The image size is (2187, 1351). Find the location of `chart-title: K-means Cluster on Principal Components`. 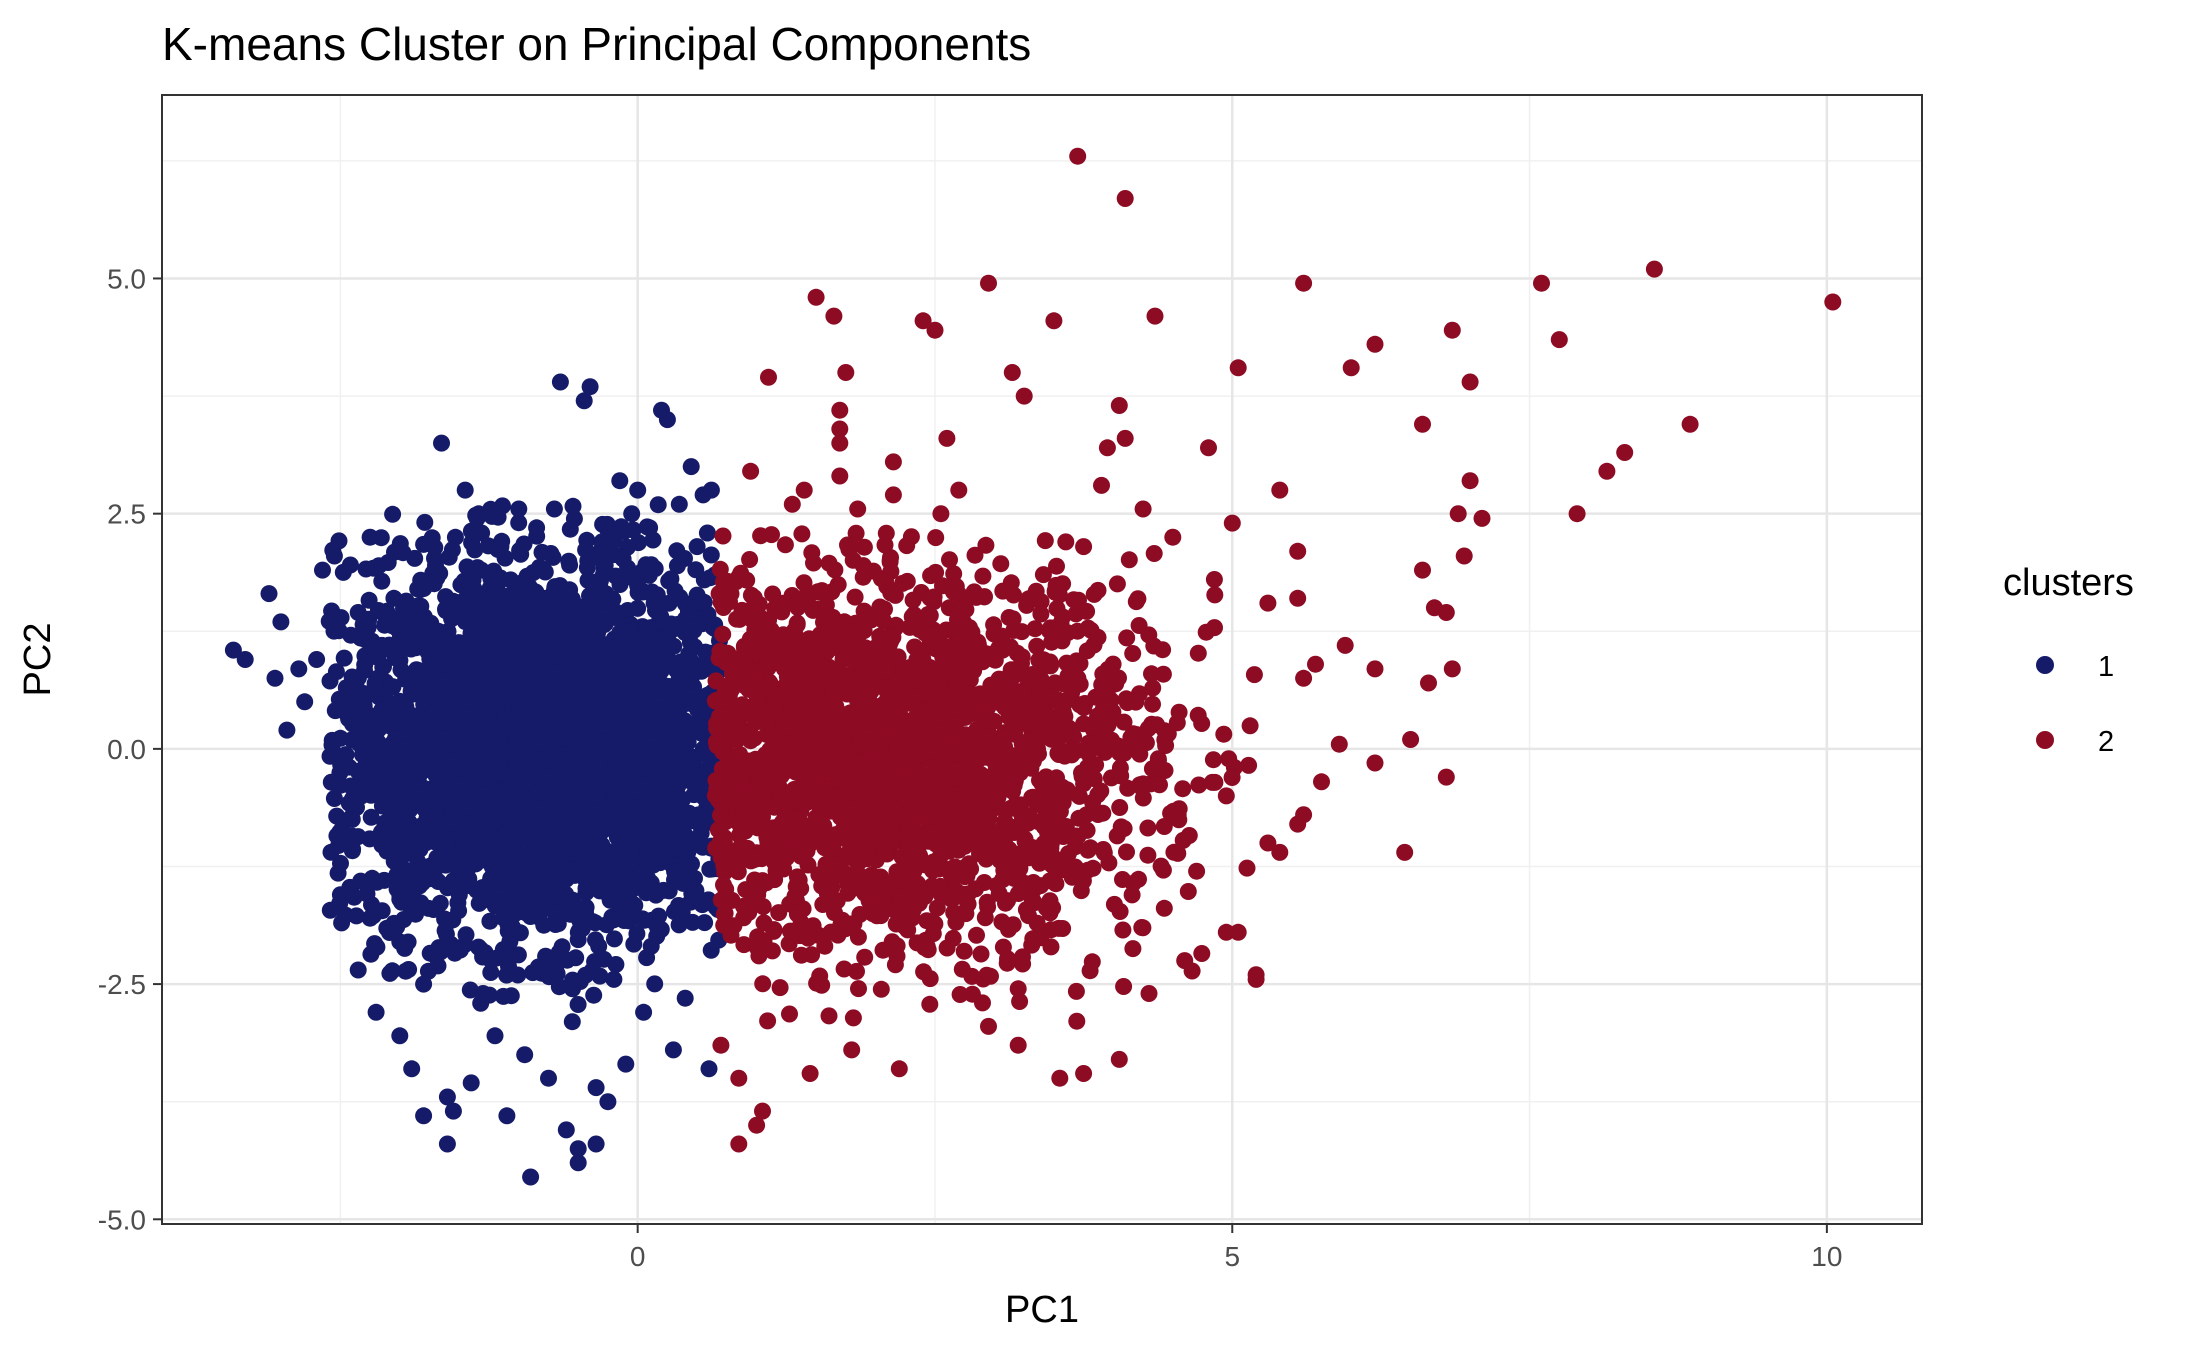

chart-title: K-means Cluster on Principal Components is located at coordinates (596, 44).